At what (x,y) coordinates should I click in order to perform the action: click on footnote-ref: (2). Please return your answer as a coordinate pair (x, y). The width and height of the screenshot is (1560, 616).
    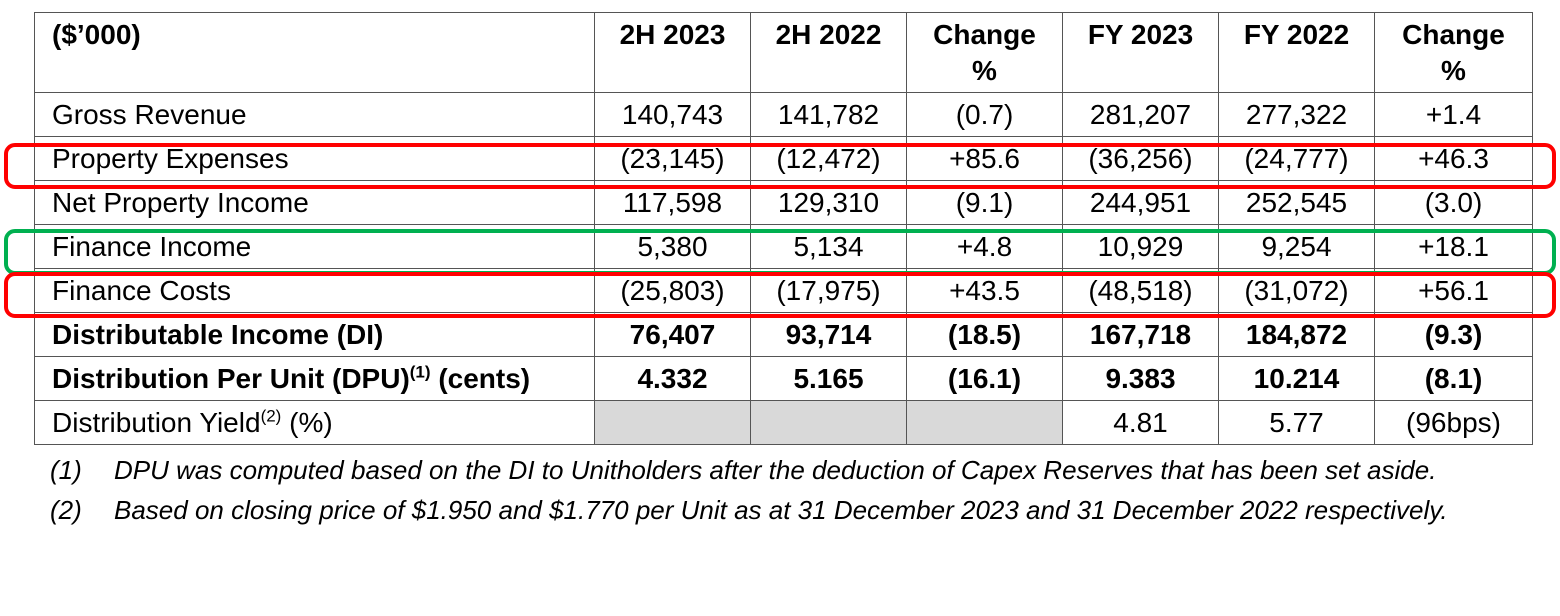
    Looking at the image, I should click on (271, 416).